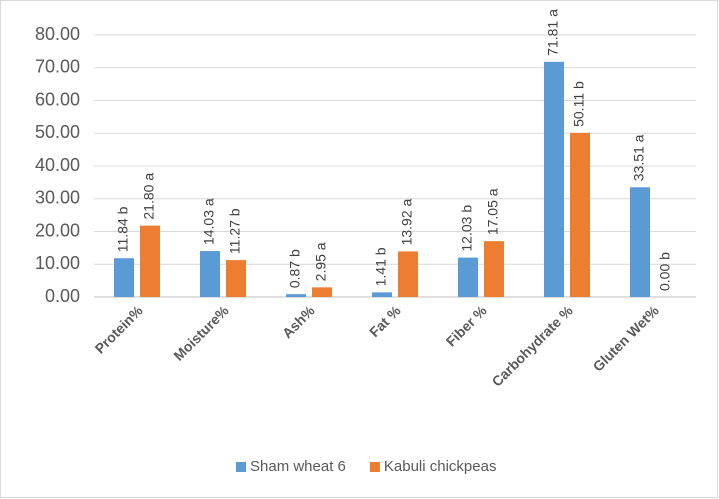 This screenshot has height=499, width=719. What do you see at coordinates (123, 229) in the screenshot?
I see `value-label: 11.84 b` at bounding box center [123, 229].